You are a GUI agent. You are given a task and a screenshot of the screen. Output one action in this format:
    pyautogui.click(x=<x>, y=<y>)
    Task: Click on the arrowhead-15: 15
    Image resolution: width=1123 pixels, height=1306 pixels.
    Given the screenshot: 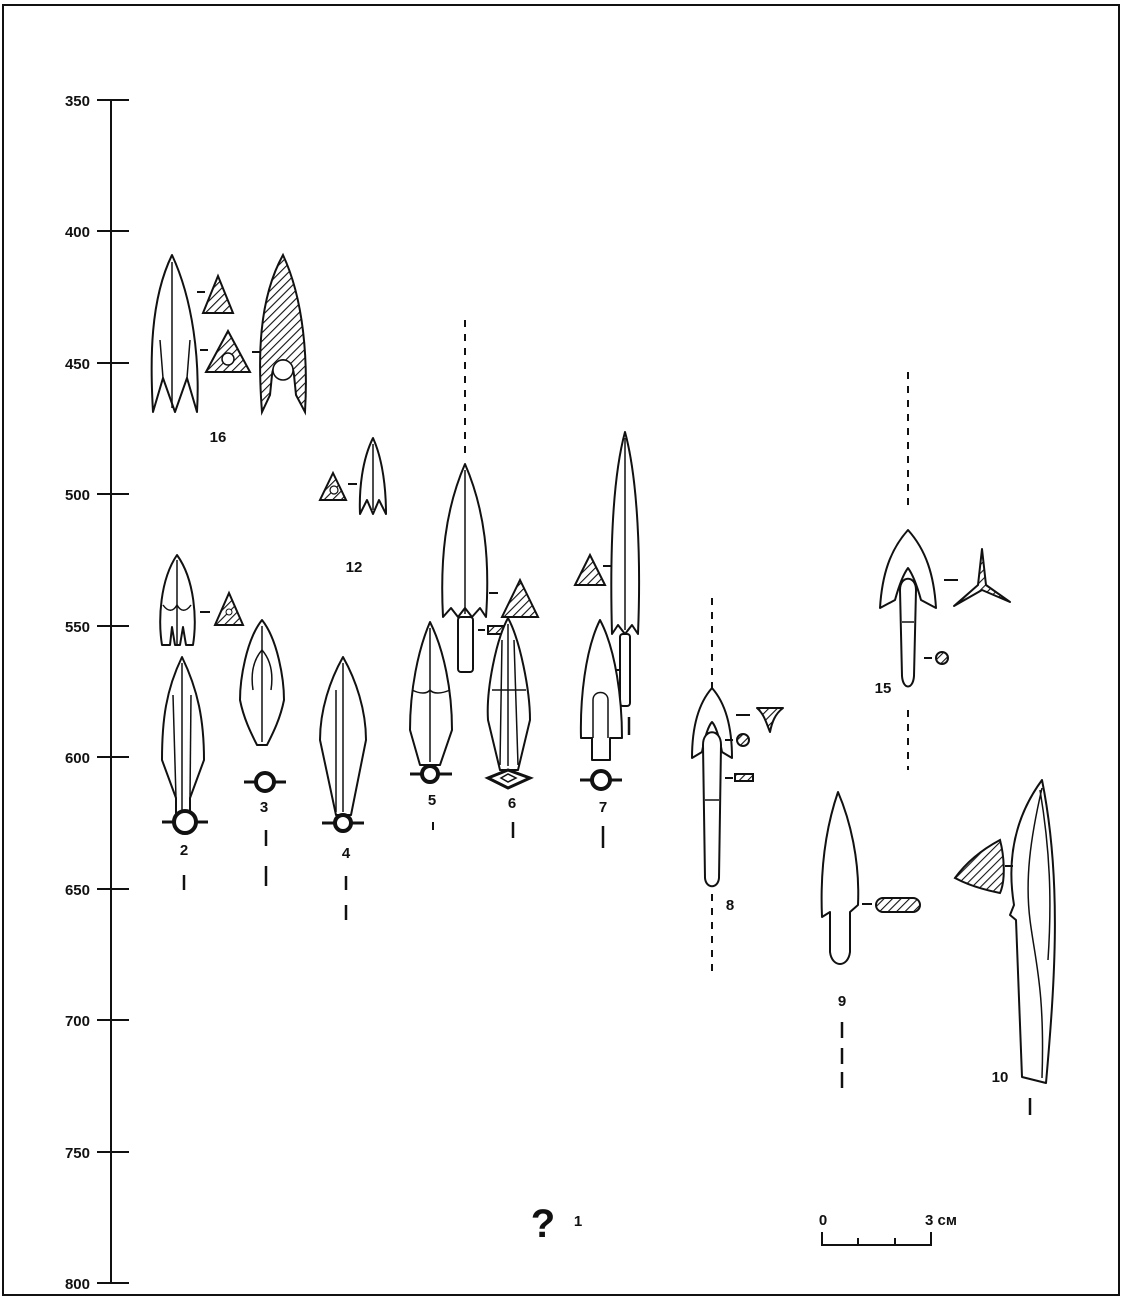 What is the action you would take?
    pyautogui.click(x=943, y=571)
    